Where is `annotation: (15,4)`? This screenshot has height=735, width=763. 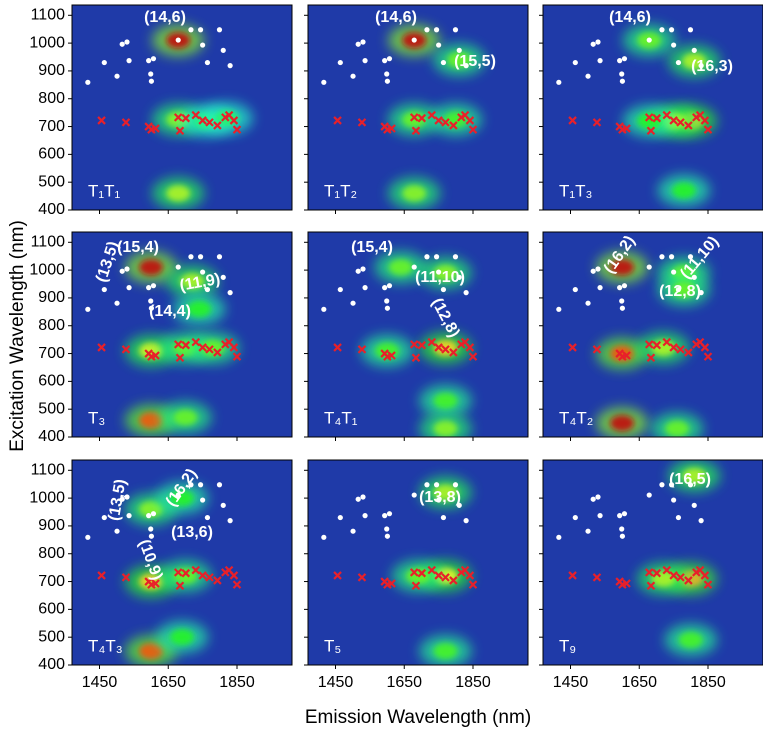 annotation: (15,4) is located at coordinates (138, 247).